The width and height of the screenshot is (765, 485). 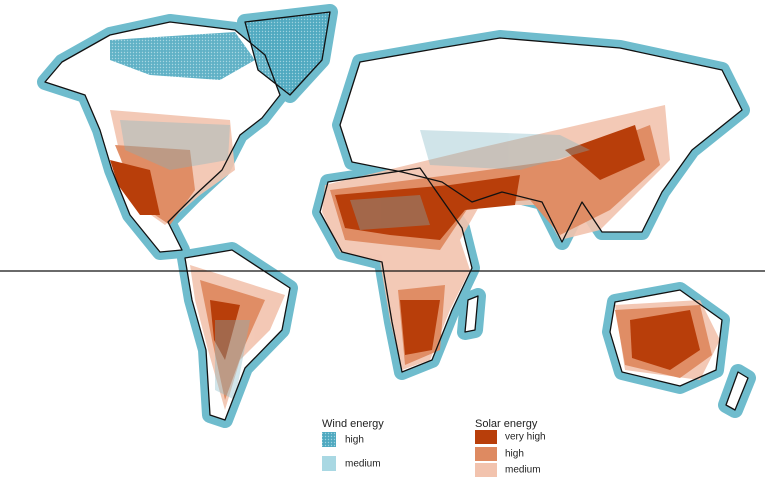 What do you see at coordinates (506, 424) in the screenshot?
I see `legend-title: Solar energy` at bounding box center [506, 424].